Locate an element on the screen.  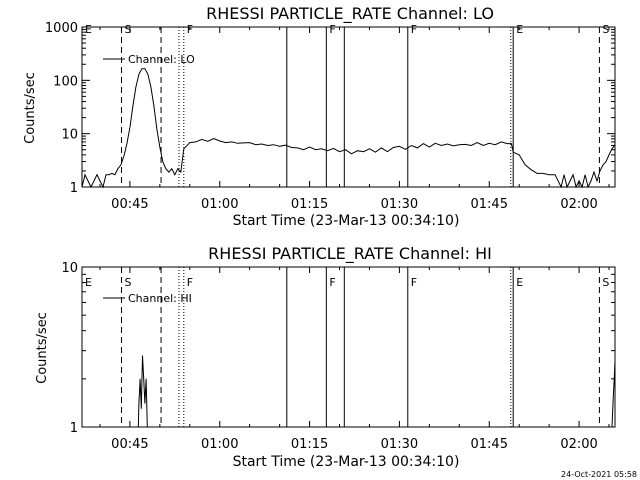
y-tick-label: 100 is located at coordinates (65, 81).